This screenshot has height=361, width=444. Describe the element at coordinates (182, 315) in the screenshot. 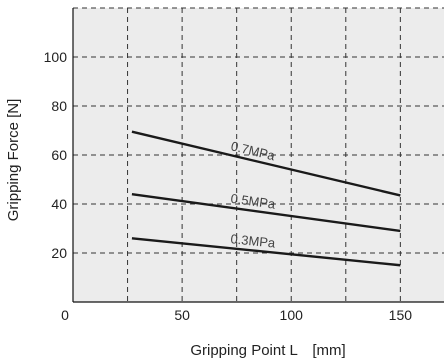

I see `x-tick-label: 50` at that location.